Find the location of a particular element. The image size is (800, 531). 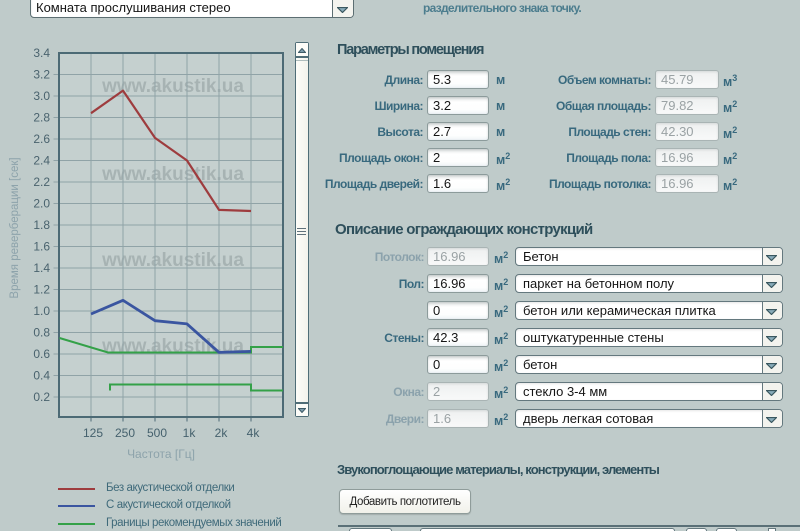

svg-text: 3.4 is located at coordinates (41, 53).